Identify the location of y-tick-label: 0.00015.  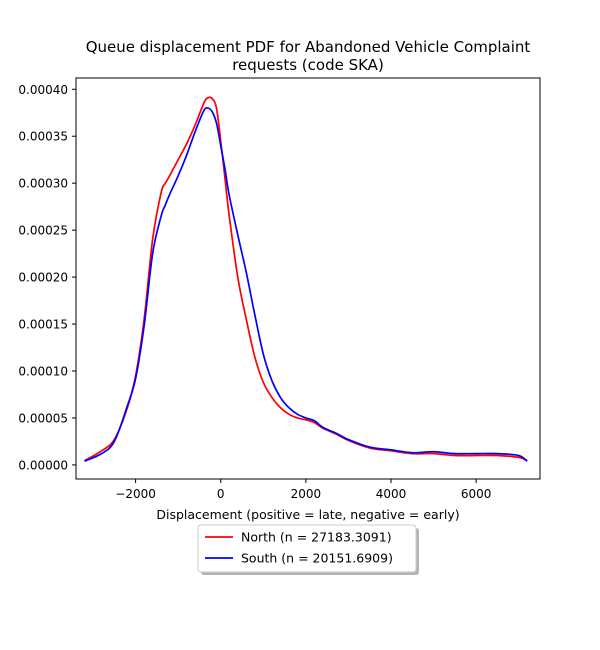
(43, 325).